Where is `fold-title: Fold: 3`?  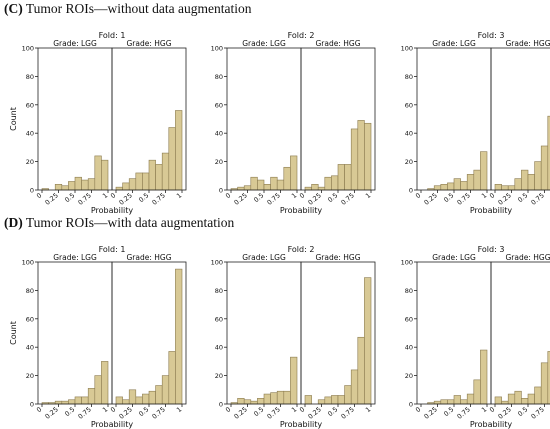 fold-title: Fold: 3 is located at coordinates (491, 249).